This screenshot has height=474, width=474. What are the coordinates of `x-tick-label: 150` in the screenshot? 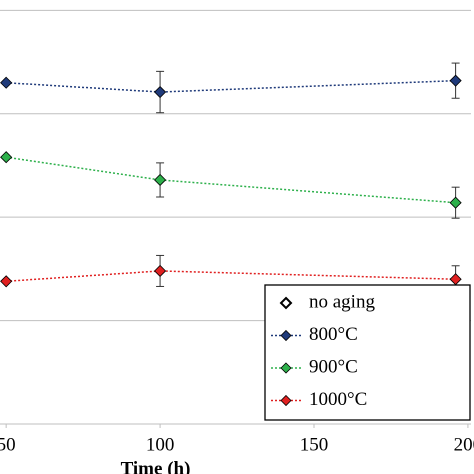 It's located at (314, 444).